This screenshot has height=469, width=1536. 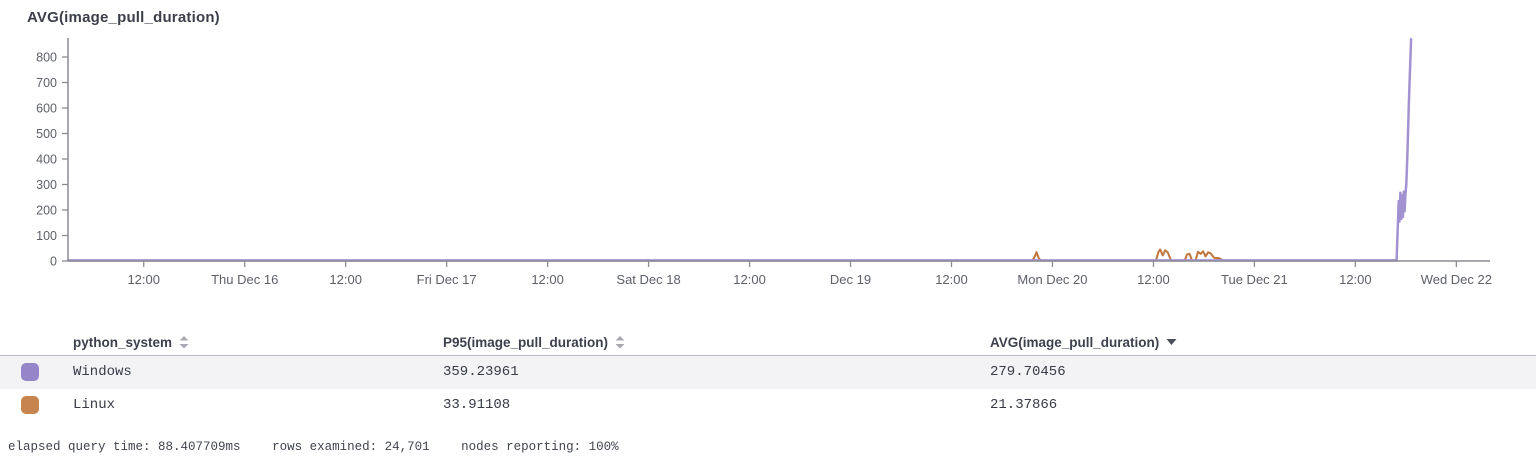 I want to click on svg-text: Thu Dec 16, so click(x=244, y=279).